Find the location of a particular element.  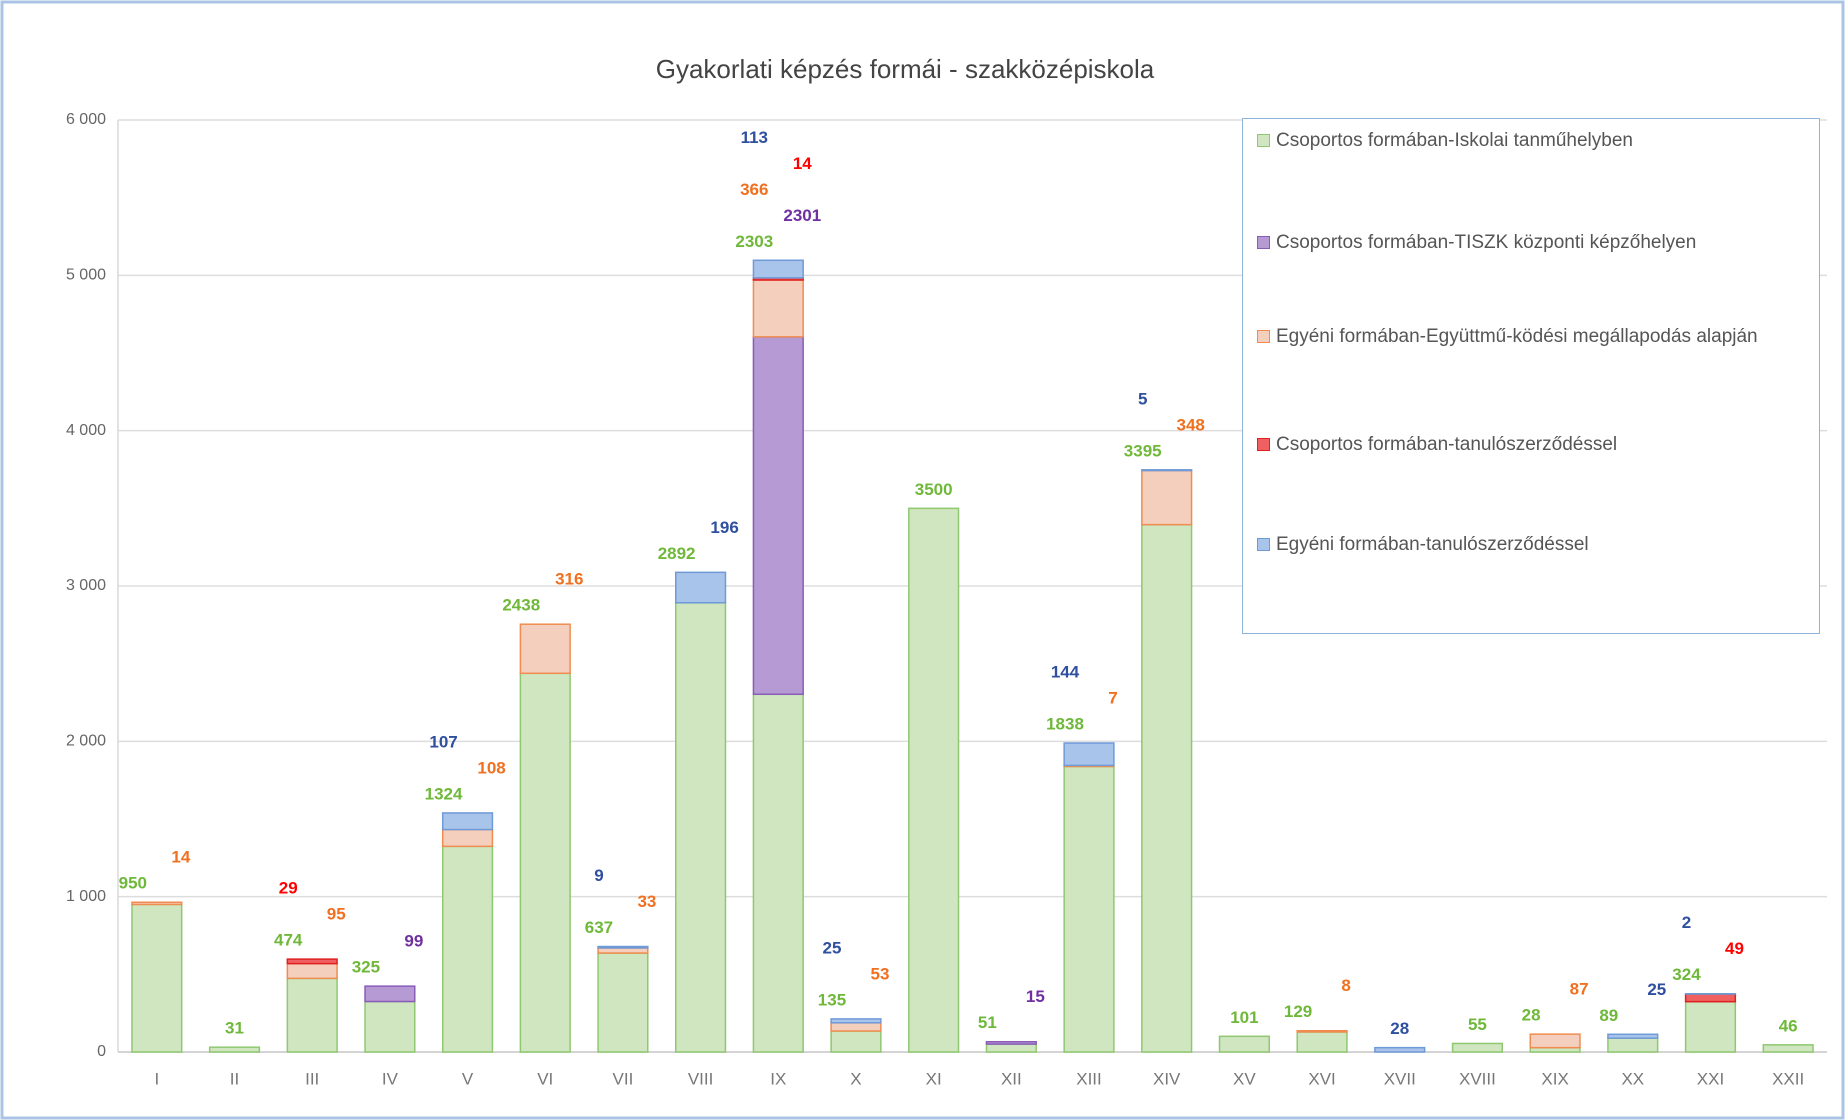

data-label: 33 is located at coordinates (646, 901).